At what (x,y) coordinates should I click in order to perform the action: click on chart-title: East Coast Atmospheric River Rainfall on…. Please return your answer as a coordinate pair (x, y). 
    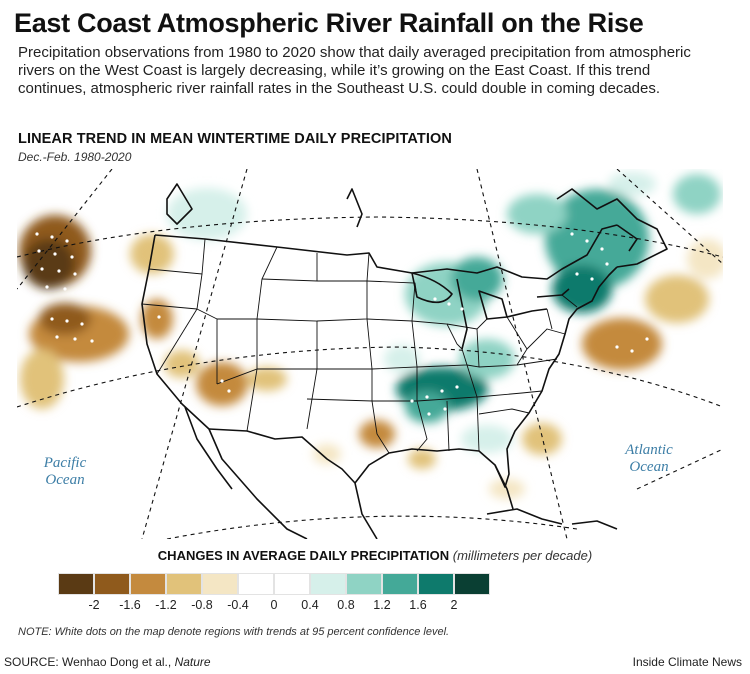
    Looking at the image, I should click on (329, 23).